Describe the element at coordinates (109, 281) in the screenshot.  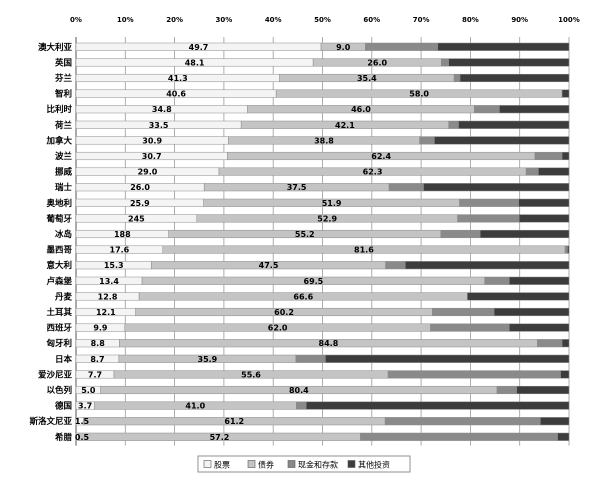
I see `value-label: 13.4` at that location.